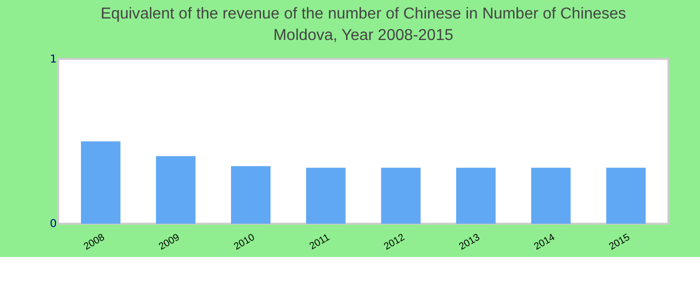 The image size is (700, 300). I want to click on x-tick-label: 2008, so click(95, 242).